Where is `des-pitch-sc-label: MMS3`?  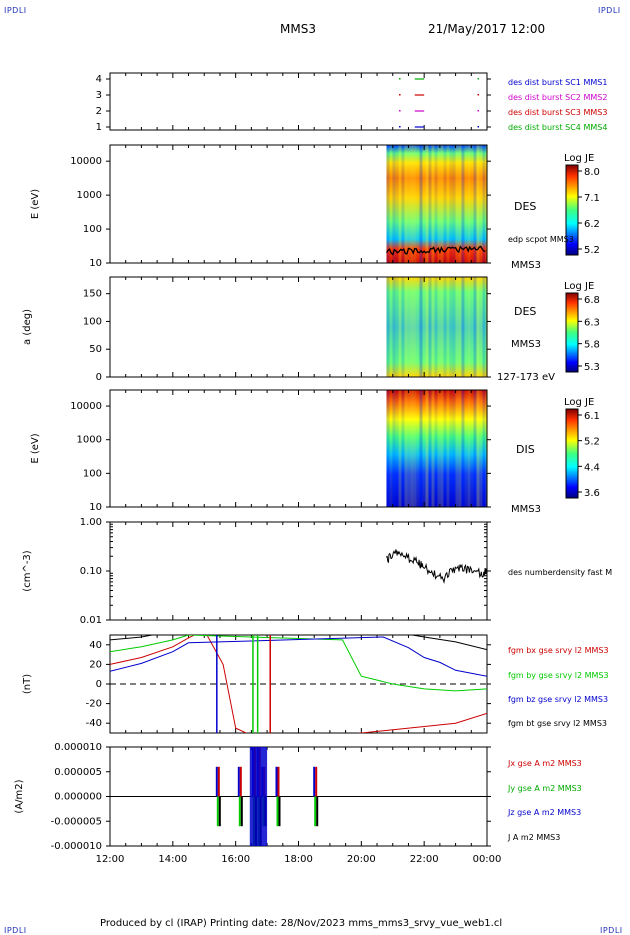 des-pitch-sc-label: MMS3 is located at coordinates (526, 344).